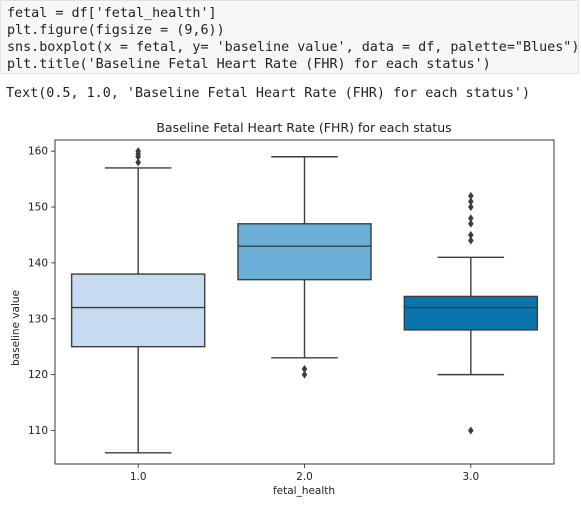 Image resolution: width=581 pixels, height=509 pixels. Describe the element at coordinates (138, 477) in the screenshot. I see `x-tick-label: 1.0` at that location.